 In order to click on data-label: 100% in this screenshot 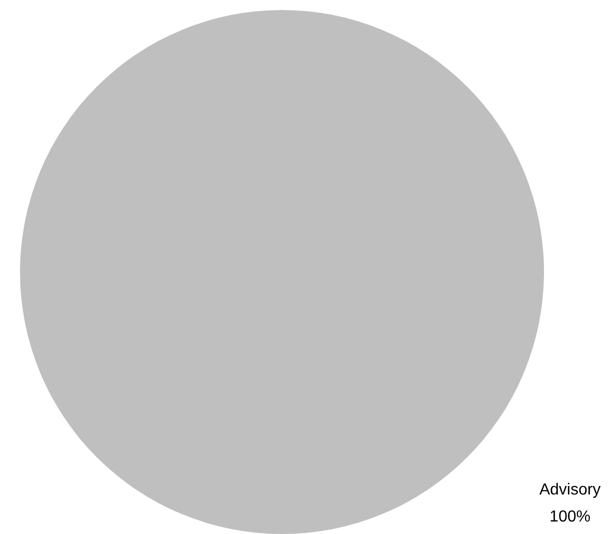, I will do `click(570, 517)`.